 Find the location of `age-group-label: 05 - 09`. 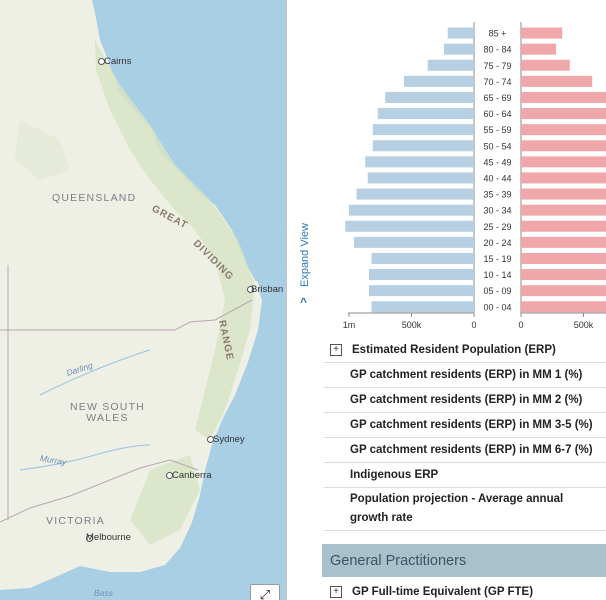

age-group-label: 05 - 09 is located at coordinates (497, 291).